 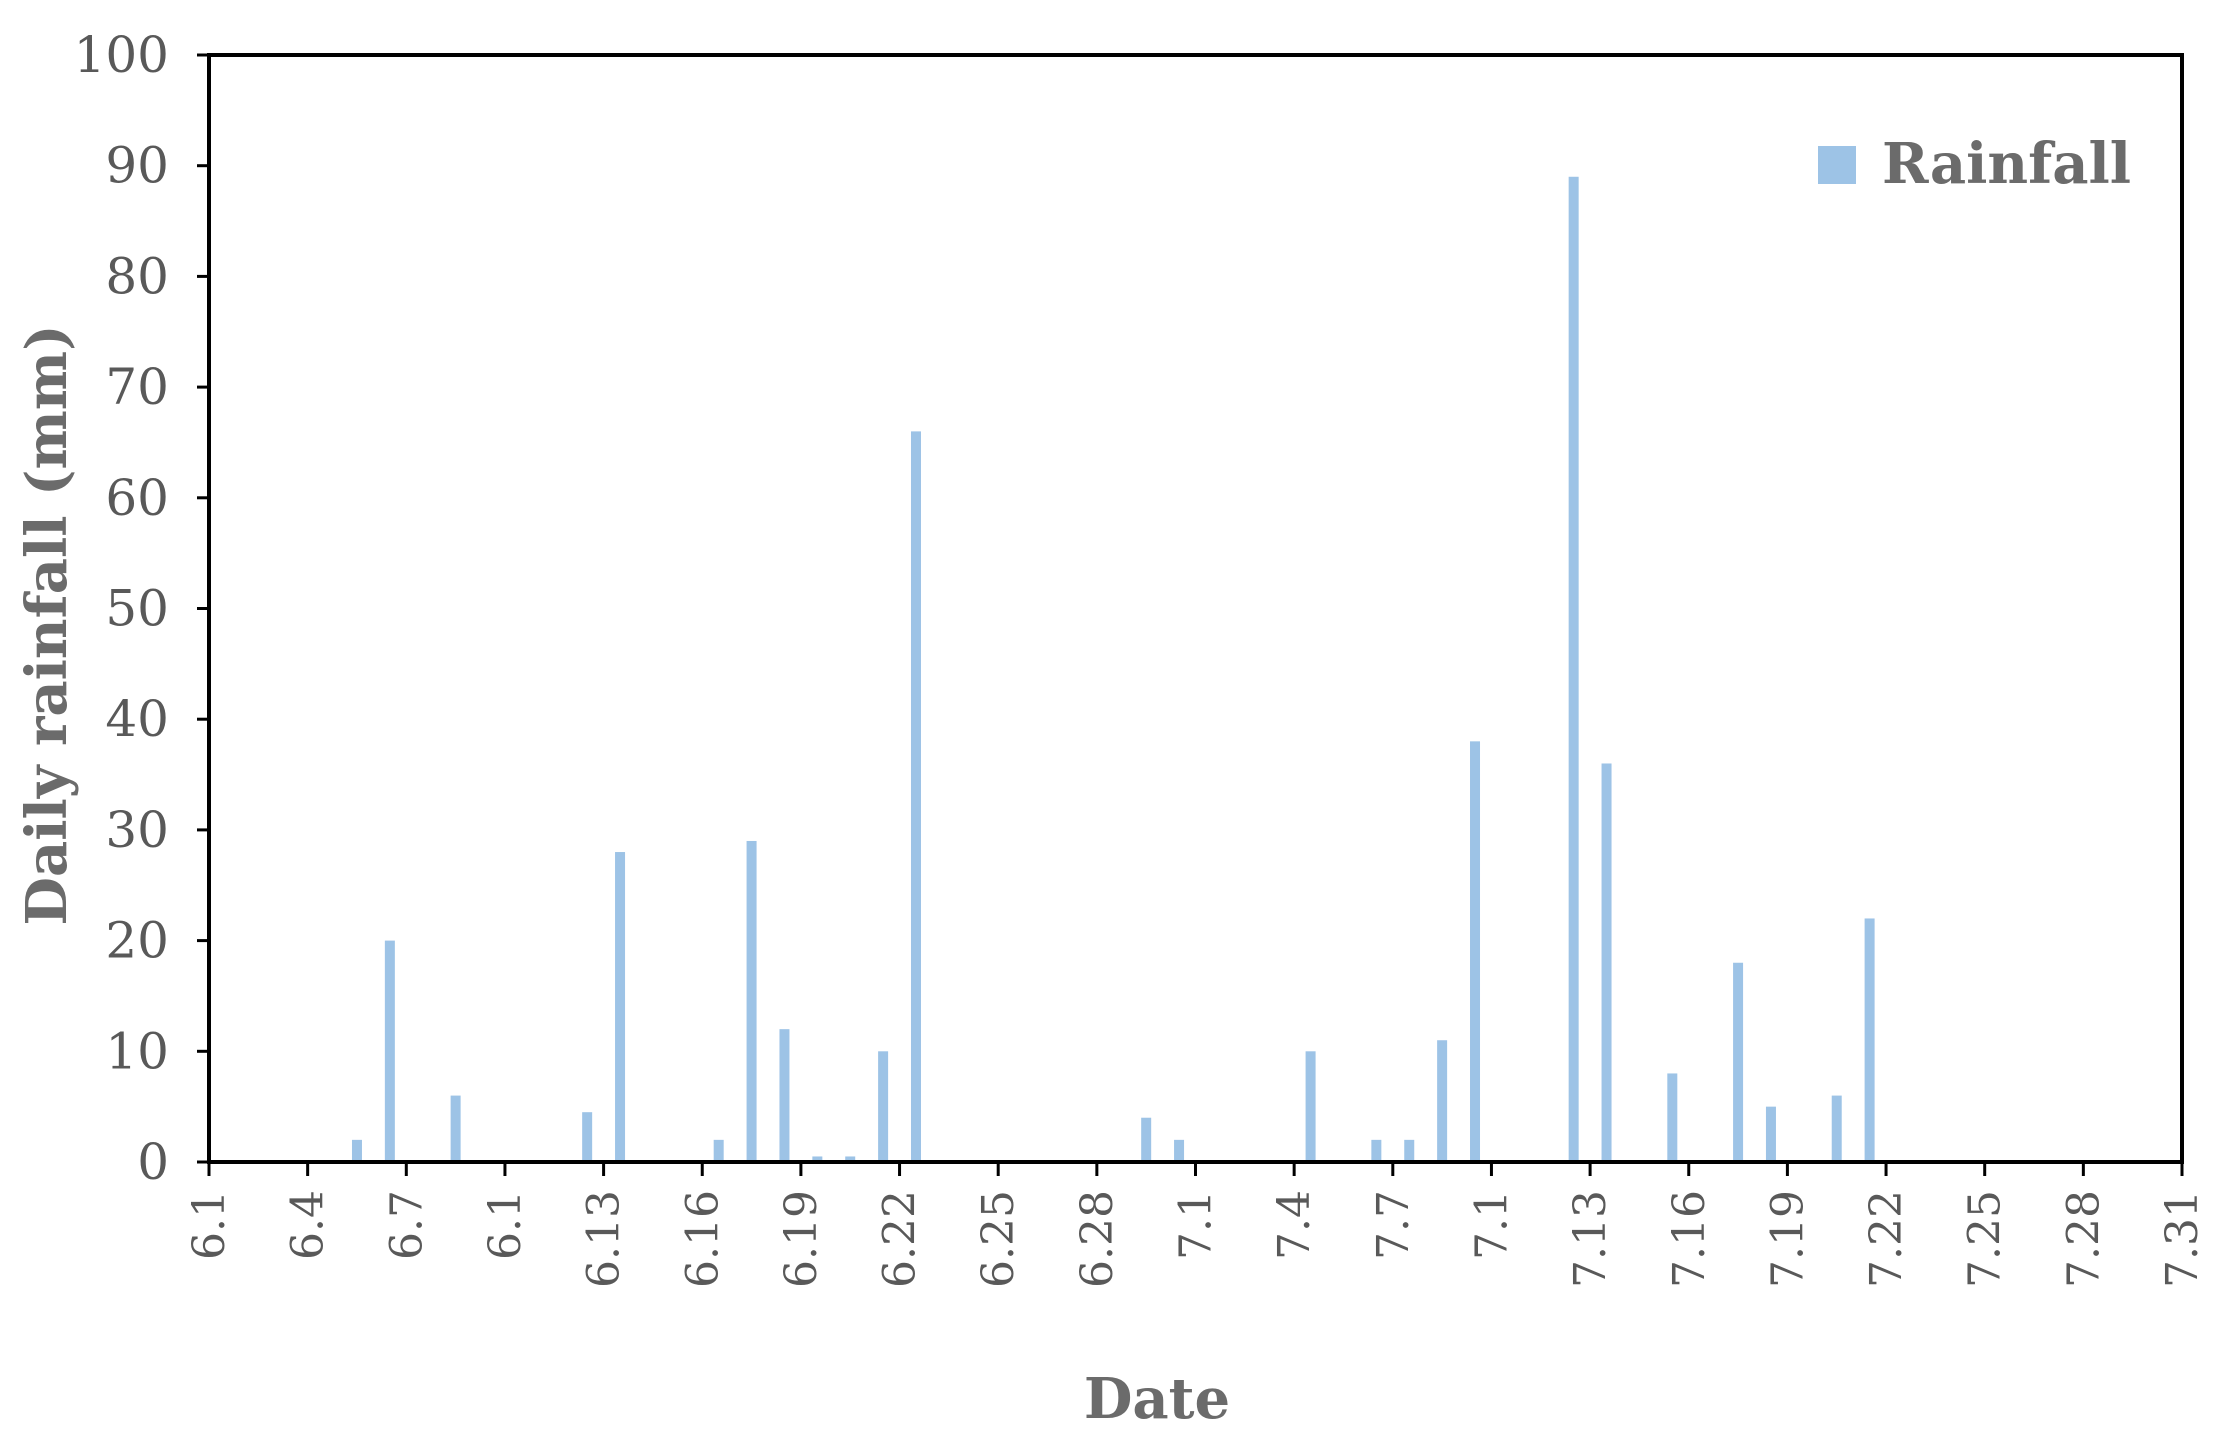 I want to click on x-axis-title: Date, so click(x=1157, y=1399).